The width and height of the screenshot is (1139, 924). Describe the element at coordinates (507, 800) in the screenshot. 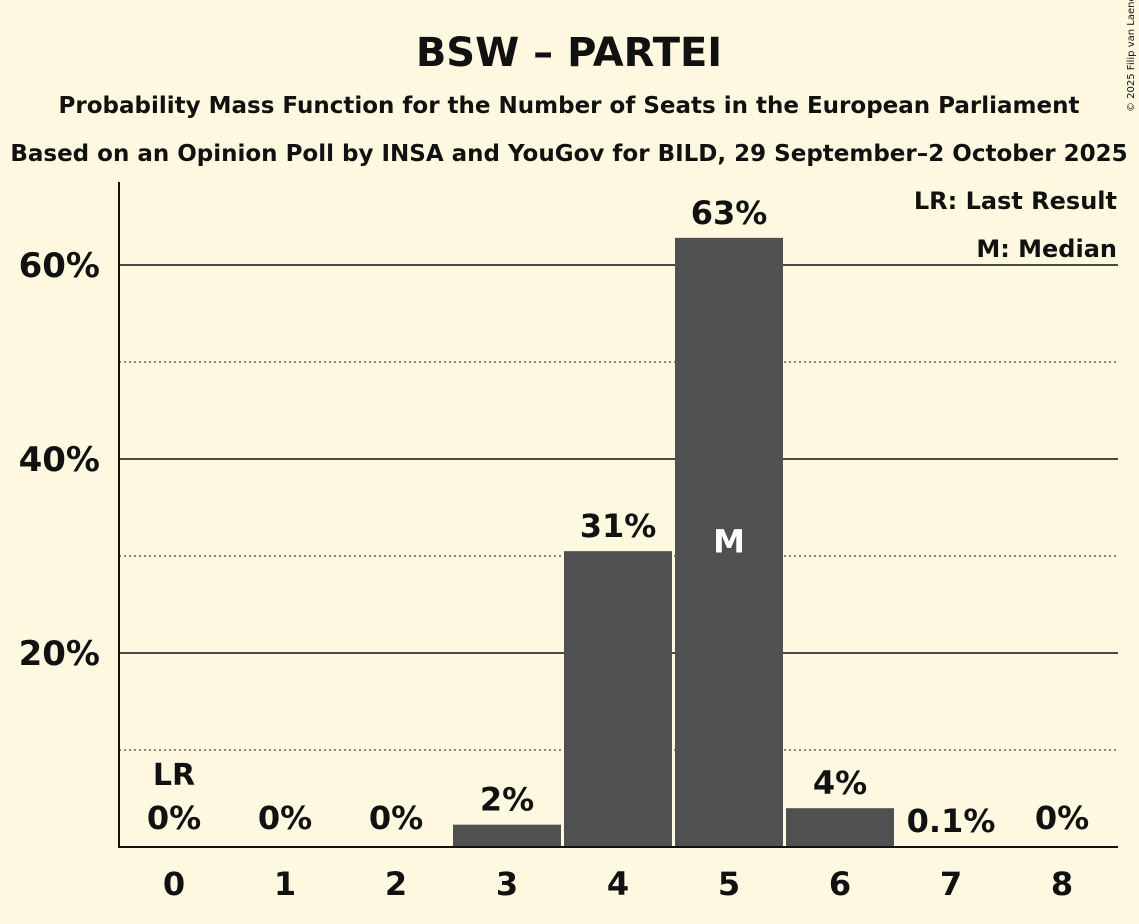

I see `data-label: 2%` at that location.